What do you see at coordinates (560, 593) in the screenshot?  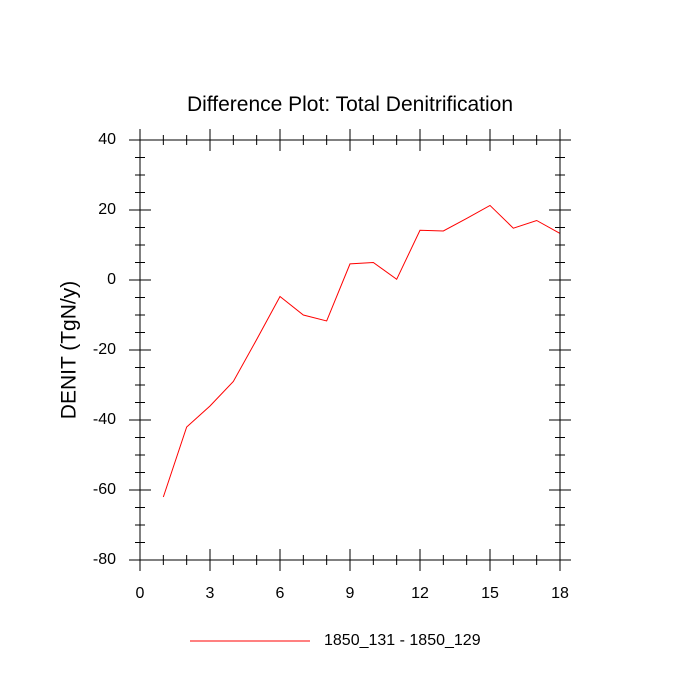 I see `x-tick-label: 18` at bounding box center [560, 593].